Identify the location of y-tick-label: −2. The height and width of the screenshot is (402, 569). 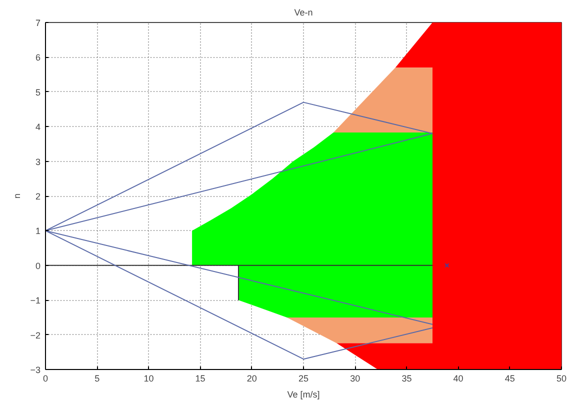
(35, 335).